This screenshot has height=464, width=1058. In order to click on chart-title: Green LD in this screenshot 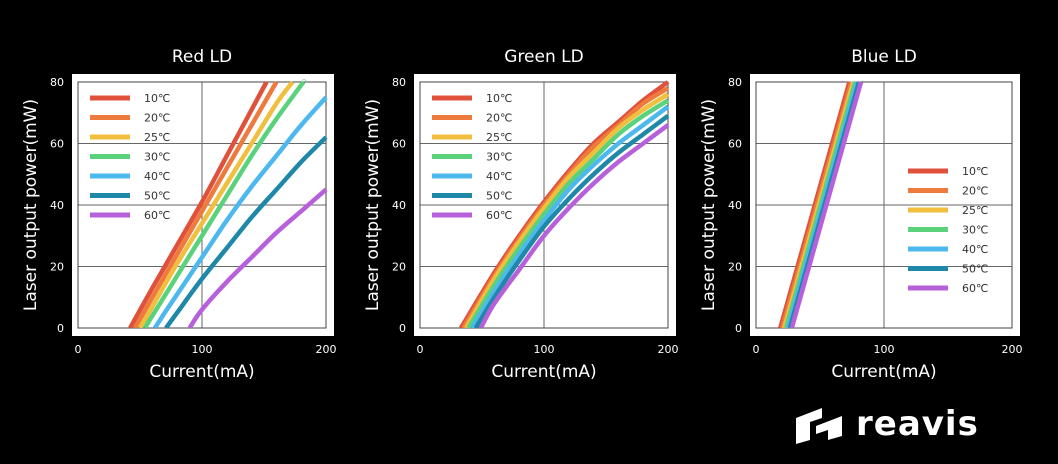, I will do `click(543, 57)`.